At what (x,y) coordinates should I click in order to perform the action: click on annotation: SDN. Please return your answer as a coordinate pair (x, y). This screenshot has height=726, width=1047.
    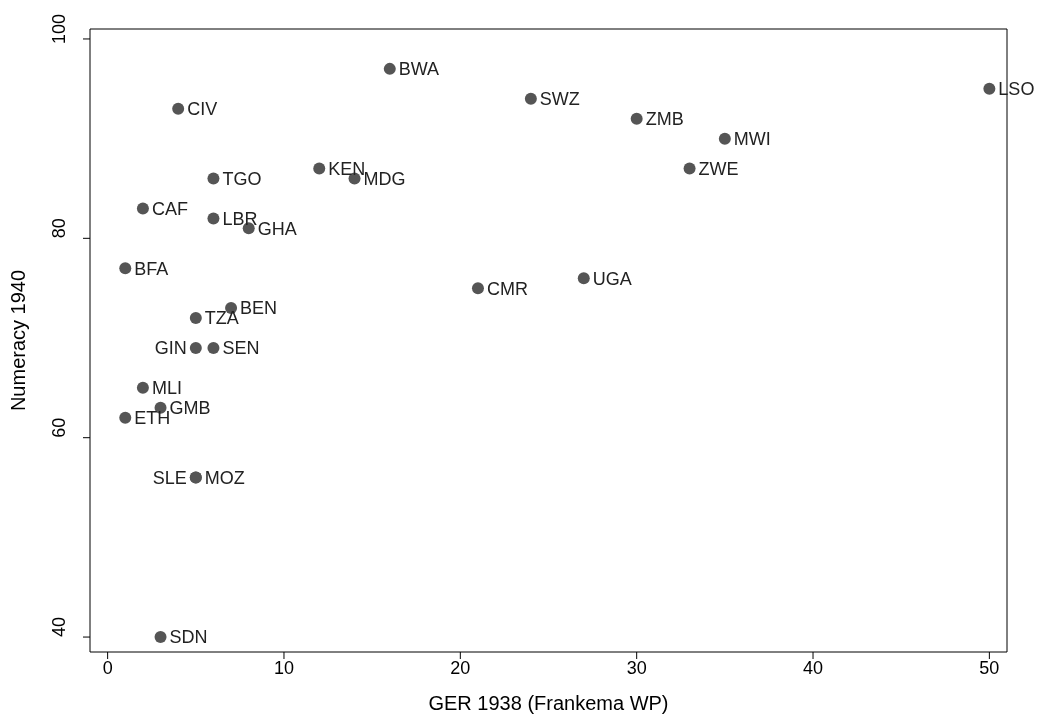
    Looking at the image, I should click on (188, 637).